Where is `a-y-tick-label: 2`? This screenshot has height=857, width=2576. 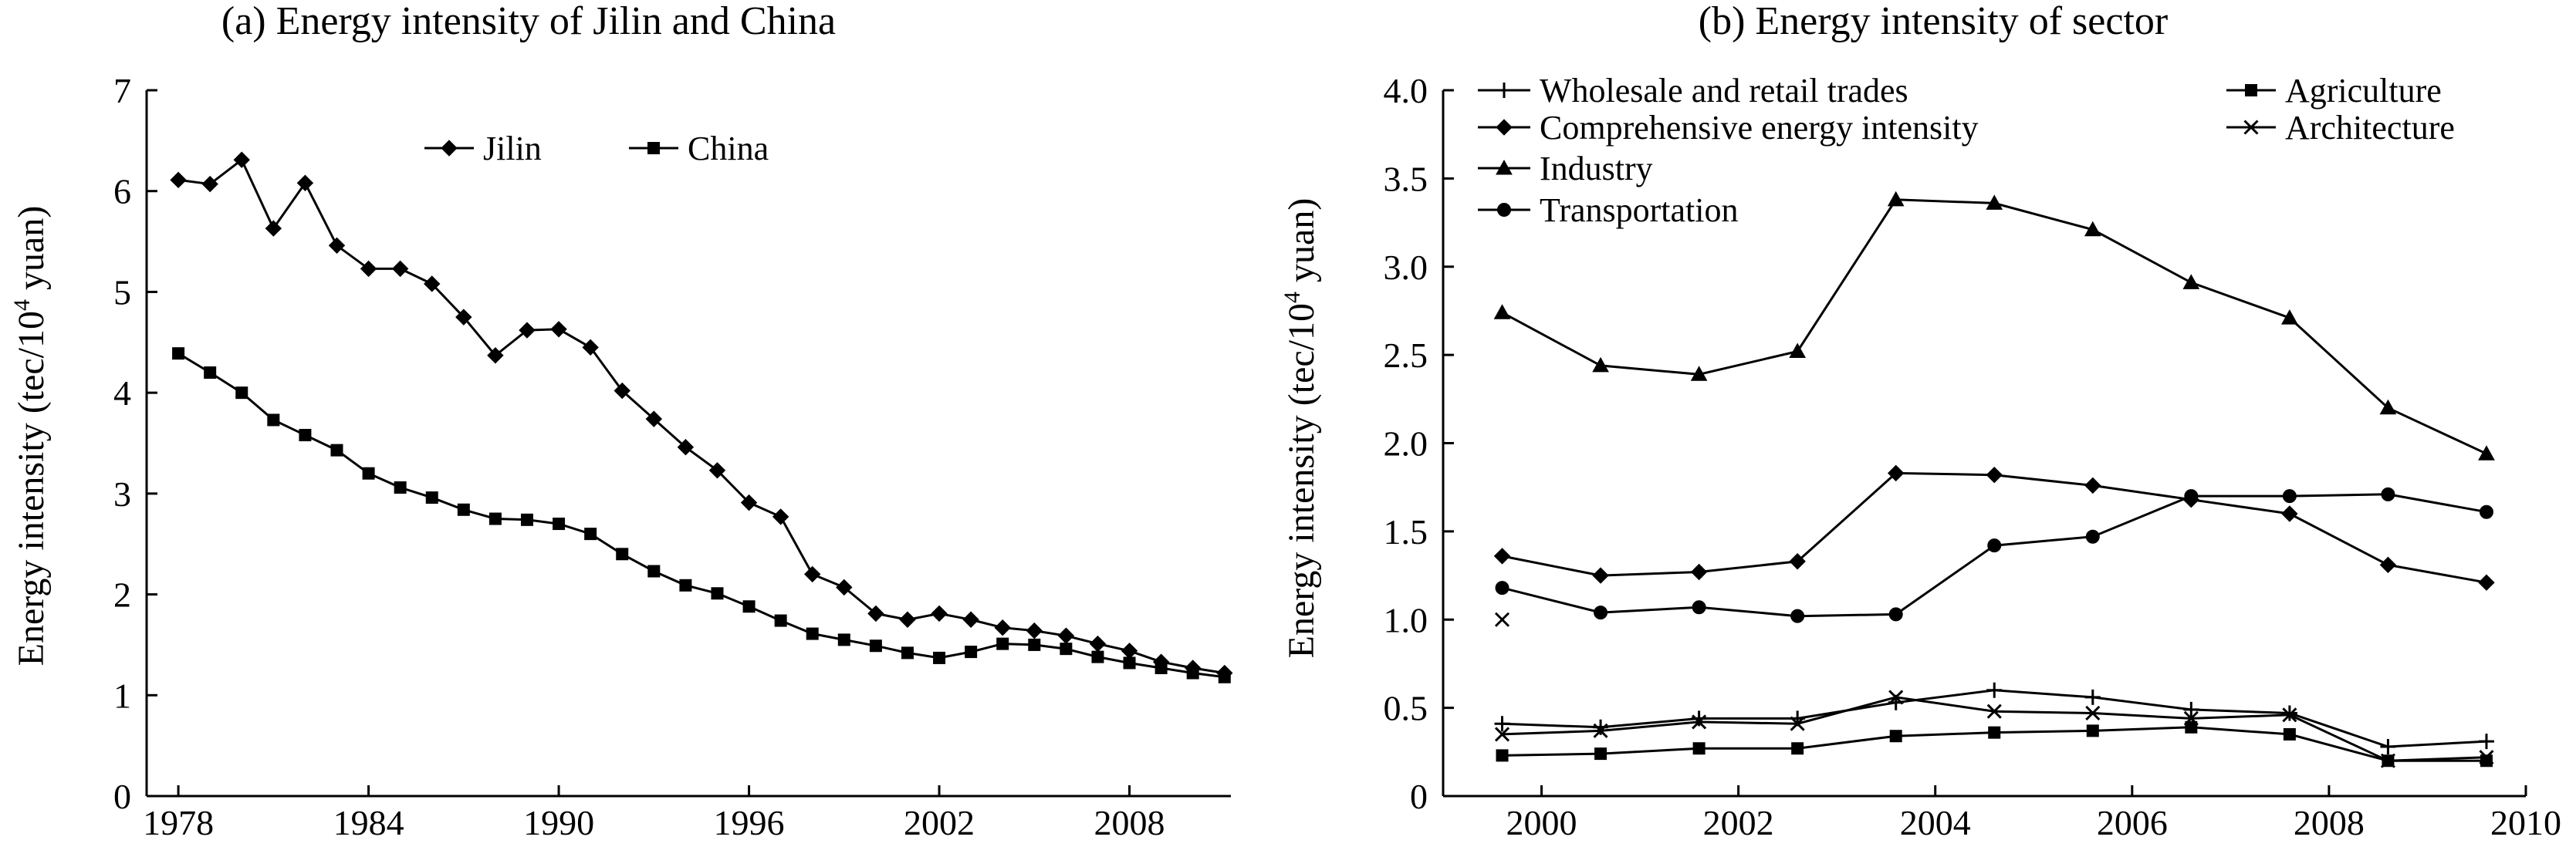
a-y-tick-label: 2 is located at coordinates (122, 595).